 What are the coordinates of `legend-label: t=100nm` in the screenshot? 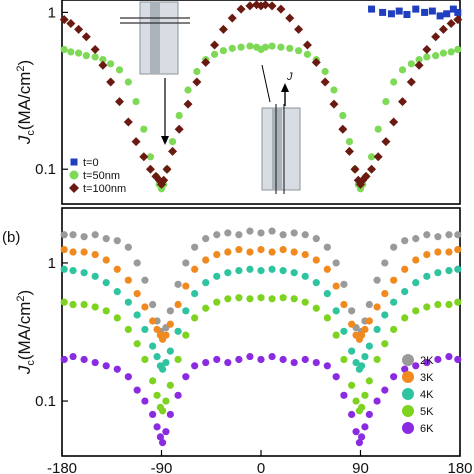 It's located at (104, 189).